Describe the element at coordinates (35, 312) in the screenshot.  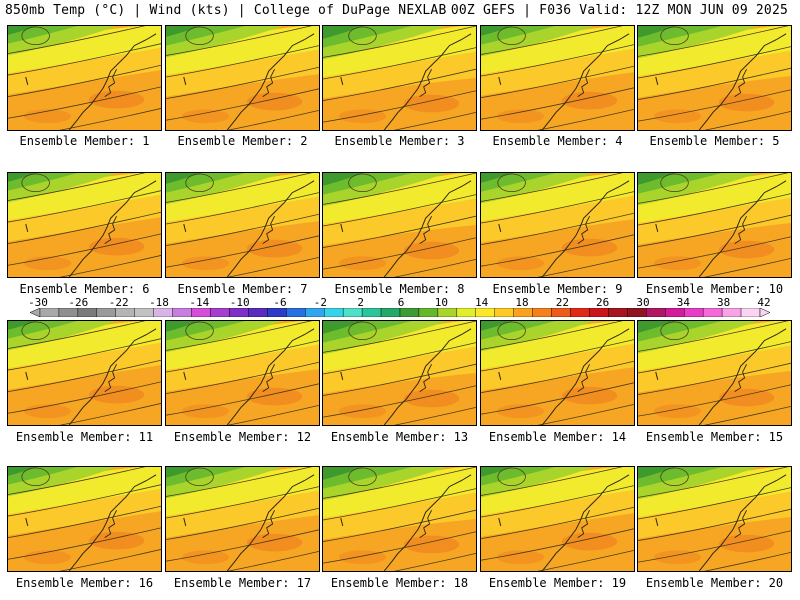
I see `colorbar-left-arrow` at that location.